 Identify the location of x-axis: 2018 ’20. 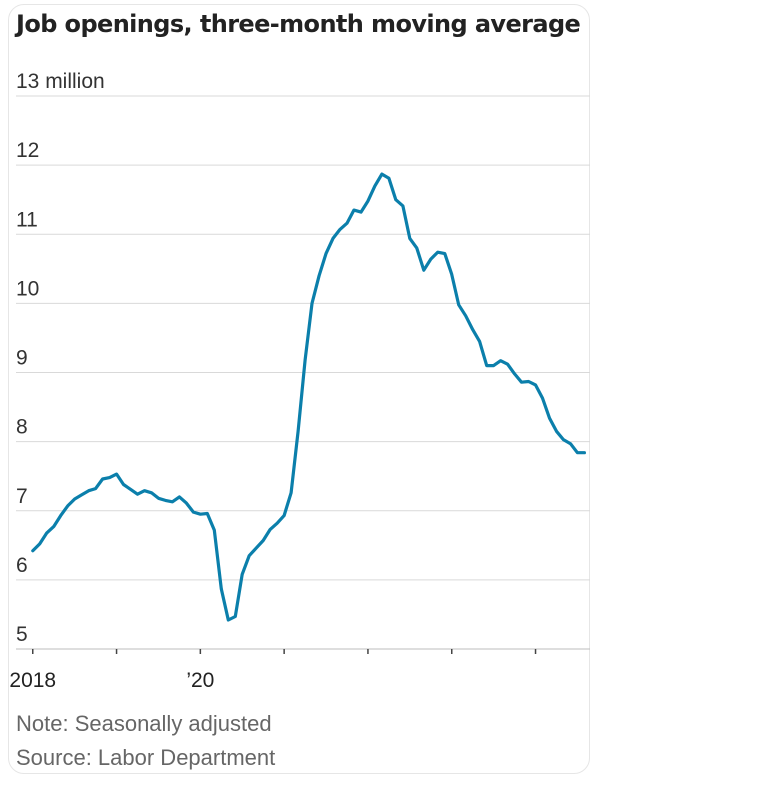
(273, 670).